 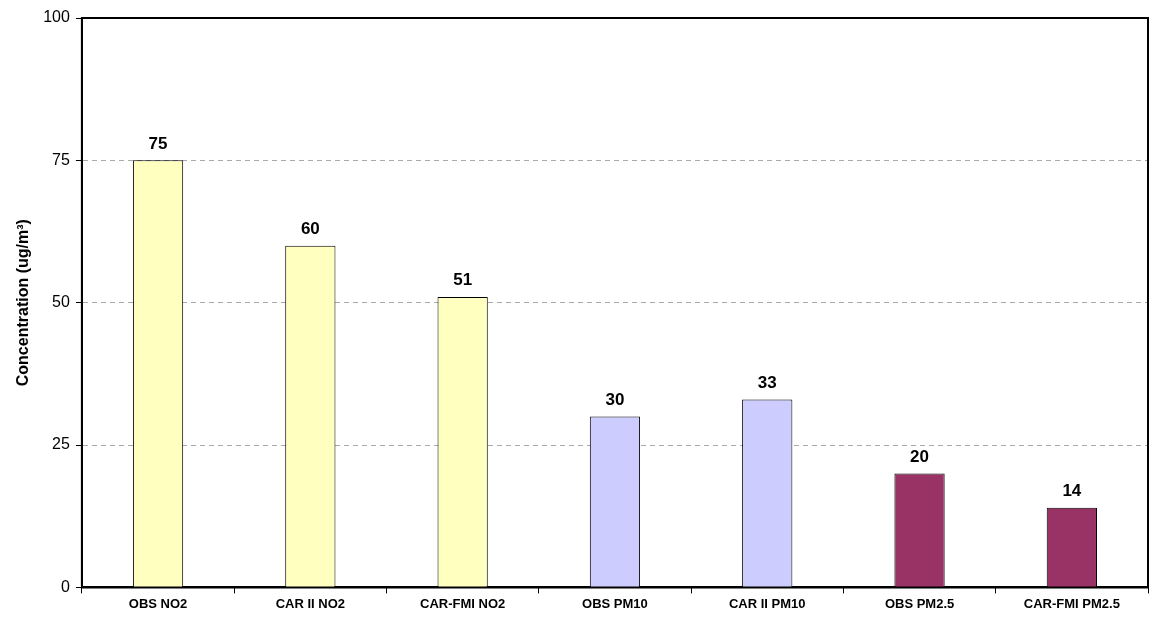 I want to click on x-tick-label: CAR-FMI NO2, so click(x=463, y=603).